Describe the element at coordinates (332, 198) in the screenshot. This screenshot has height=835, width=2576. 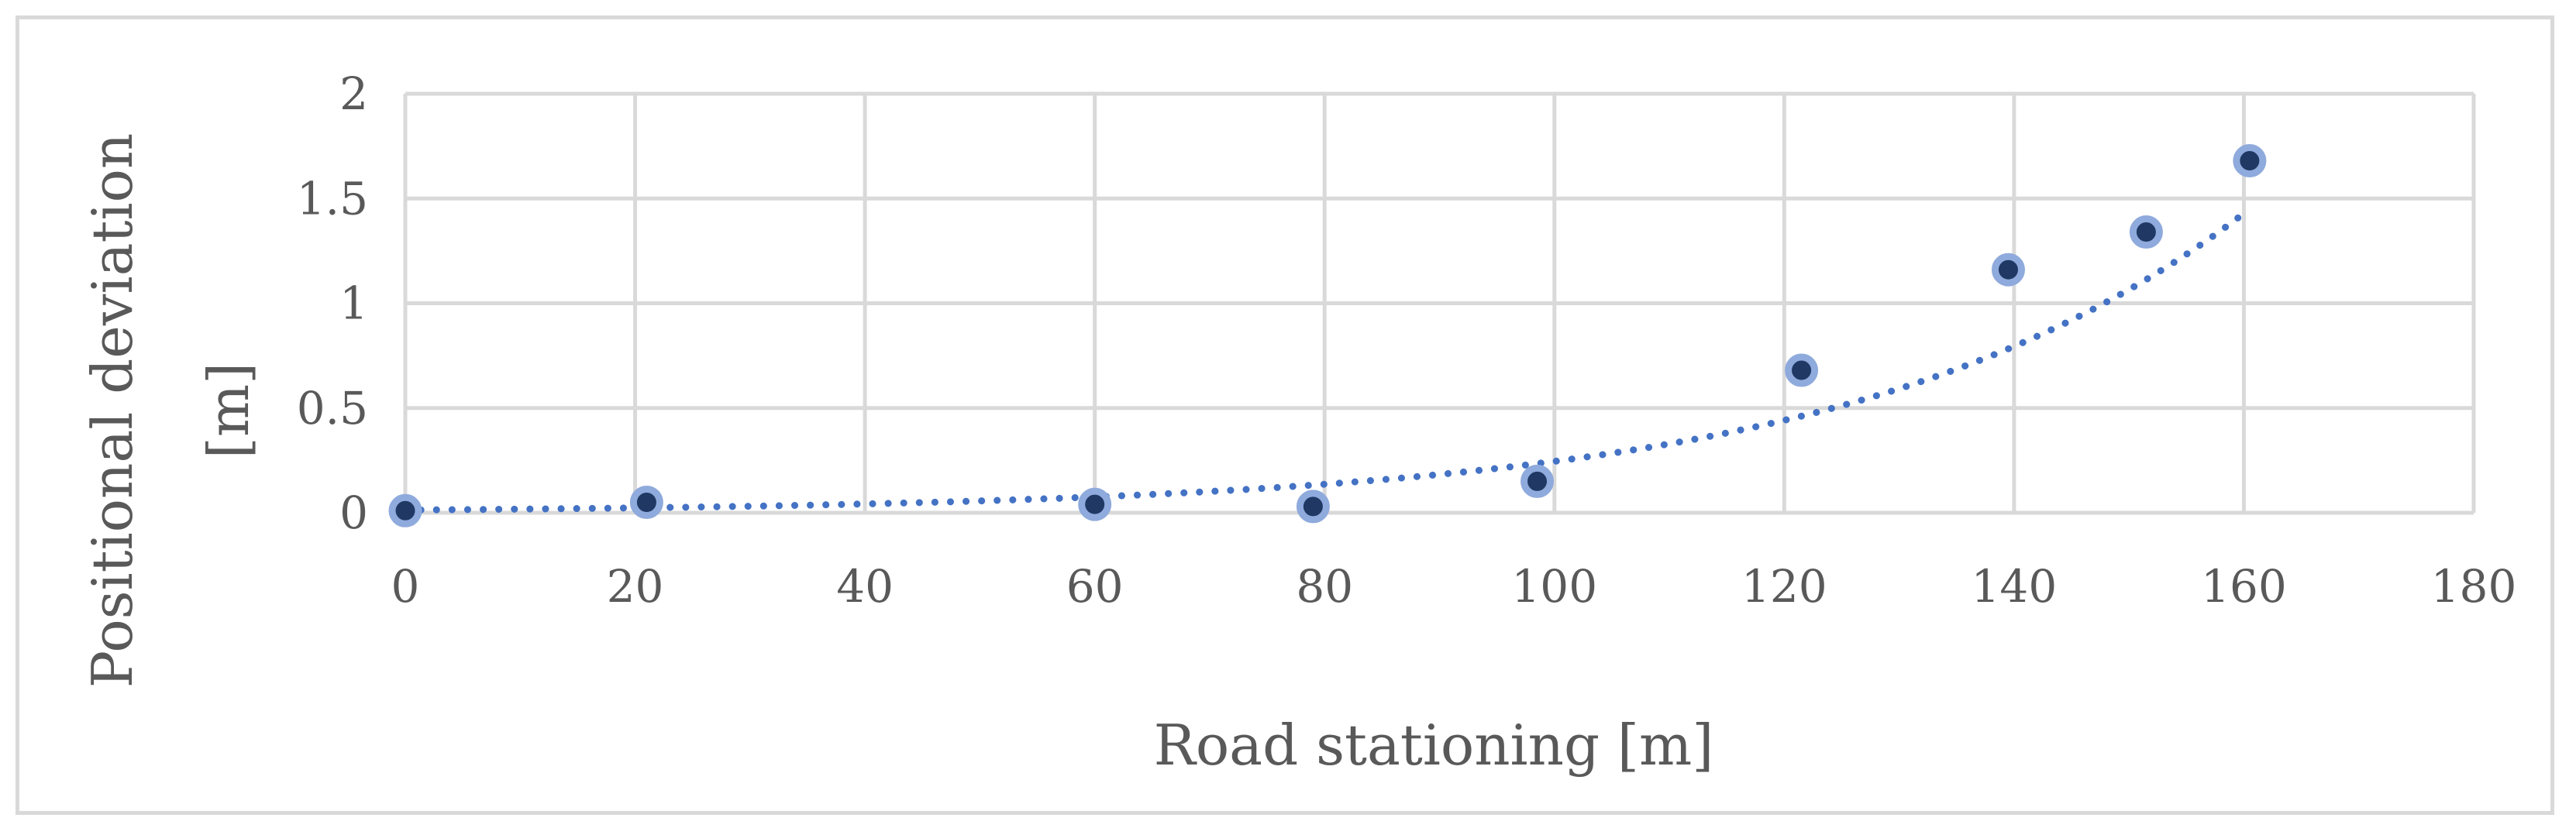
I see `y-tick-label: 1.5` at that location.